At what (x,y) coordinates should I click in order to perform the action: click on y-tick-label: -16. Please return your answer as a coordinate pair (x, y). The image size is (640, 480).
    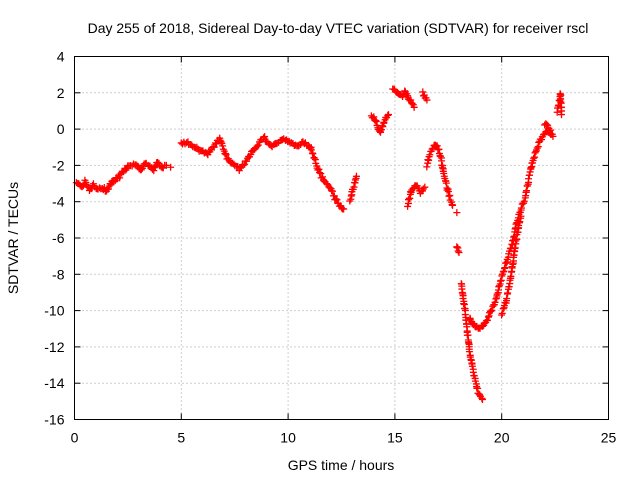
    Looking at the image, I should click on (54, 420).